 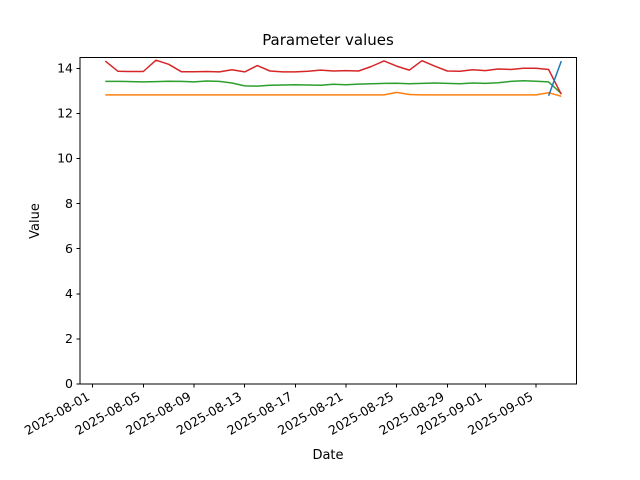 I want to click on chart-title: Parameter values, so click(x=328, y=40).